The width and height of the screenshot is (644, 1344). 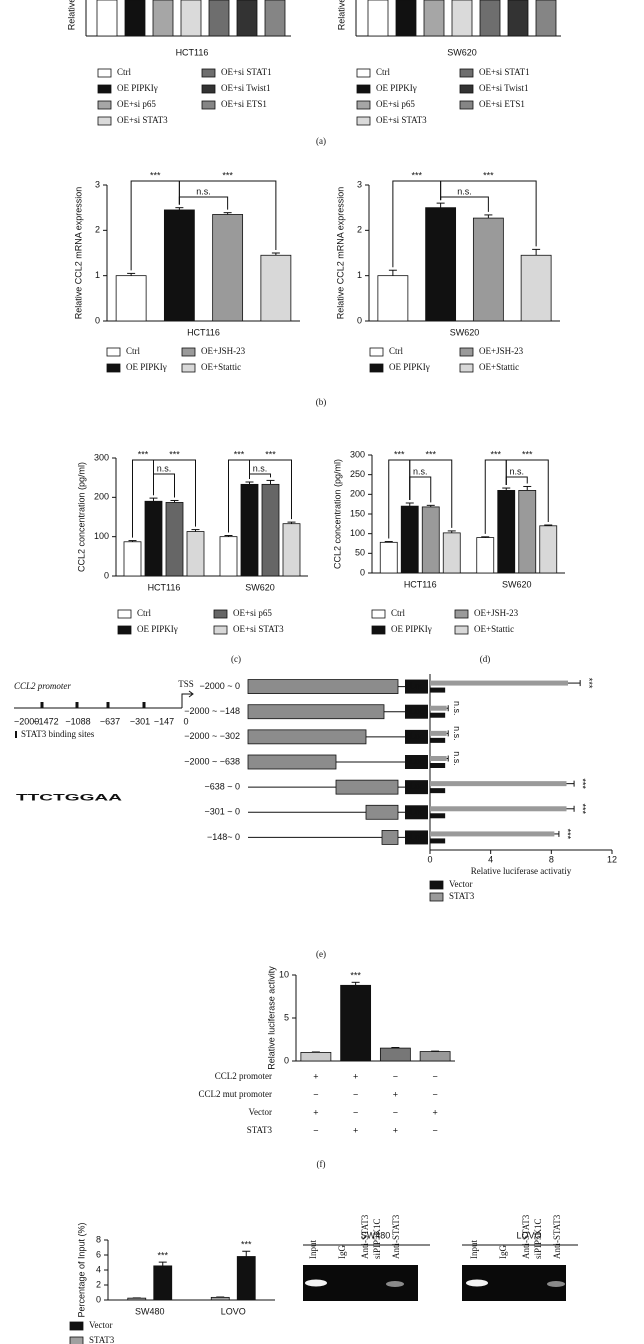 What do you see at coordinates (504, 72) in the screenshot?
I see `legend-label: OE+si STAT1` at bounding box center [504, 72].